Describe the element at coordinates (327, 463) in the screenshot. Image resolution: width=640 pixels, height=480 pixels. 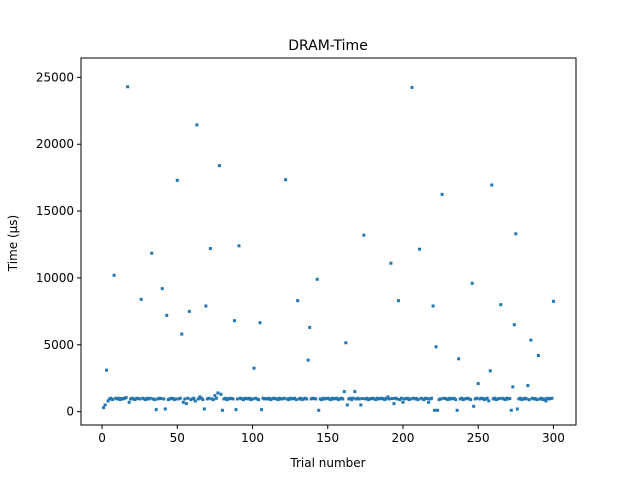
I see `x-axis-label: Trial number` at that location.